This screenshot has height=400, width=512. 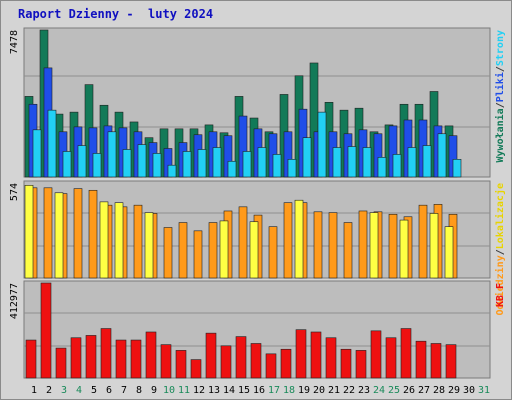 What do you see at coordinates (364, 390) in the screenshot?
I see `xtick-day-23: 23` at bounding box center [364, 390].